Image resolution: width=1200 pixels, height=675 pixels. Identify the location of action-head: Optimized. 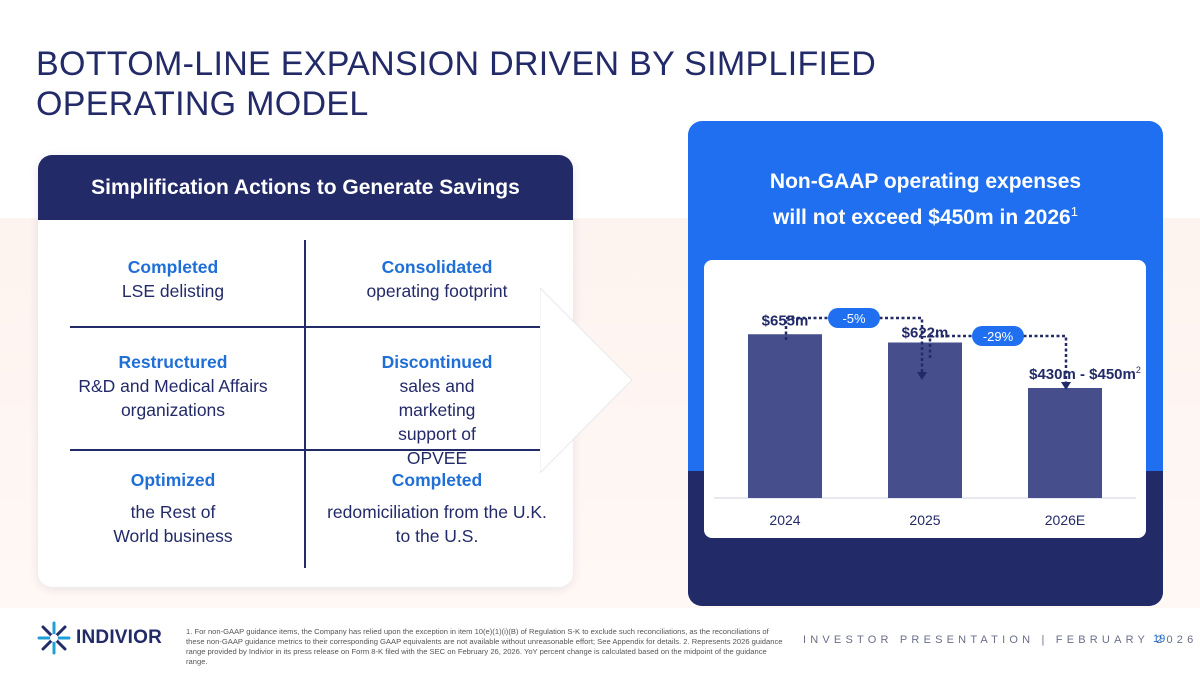
(173, 480).